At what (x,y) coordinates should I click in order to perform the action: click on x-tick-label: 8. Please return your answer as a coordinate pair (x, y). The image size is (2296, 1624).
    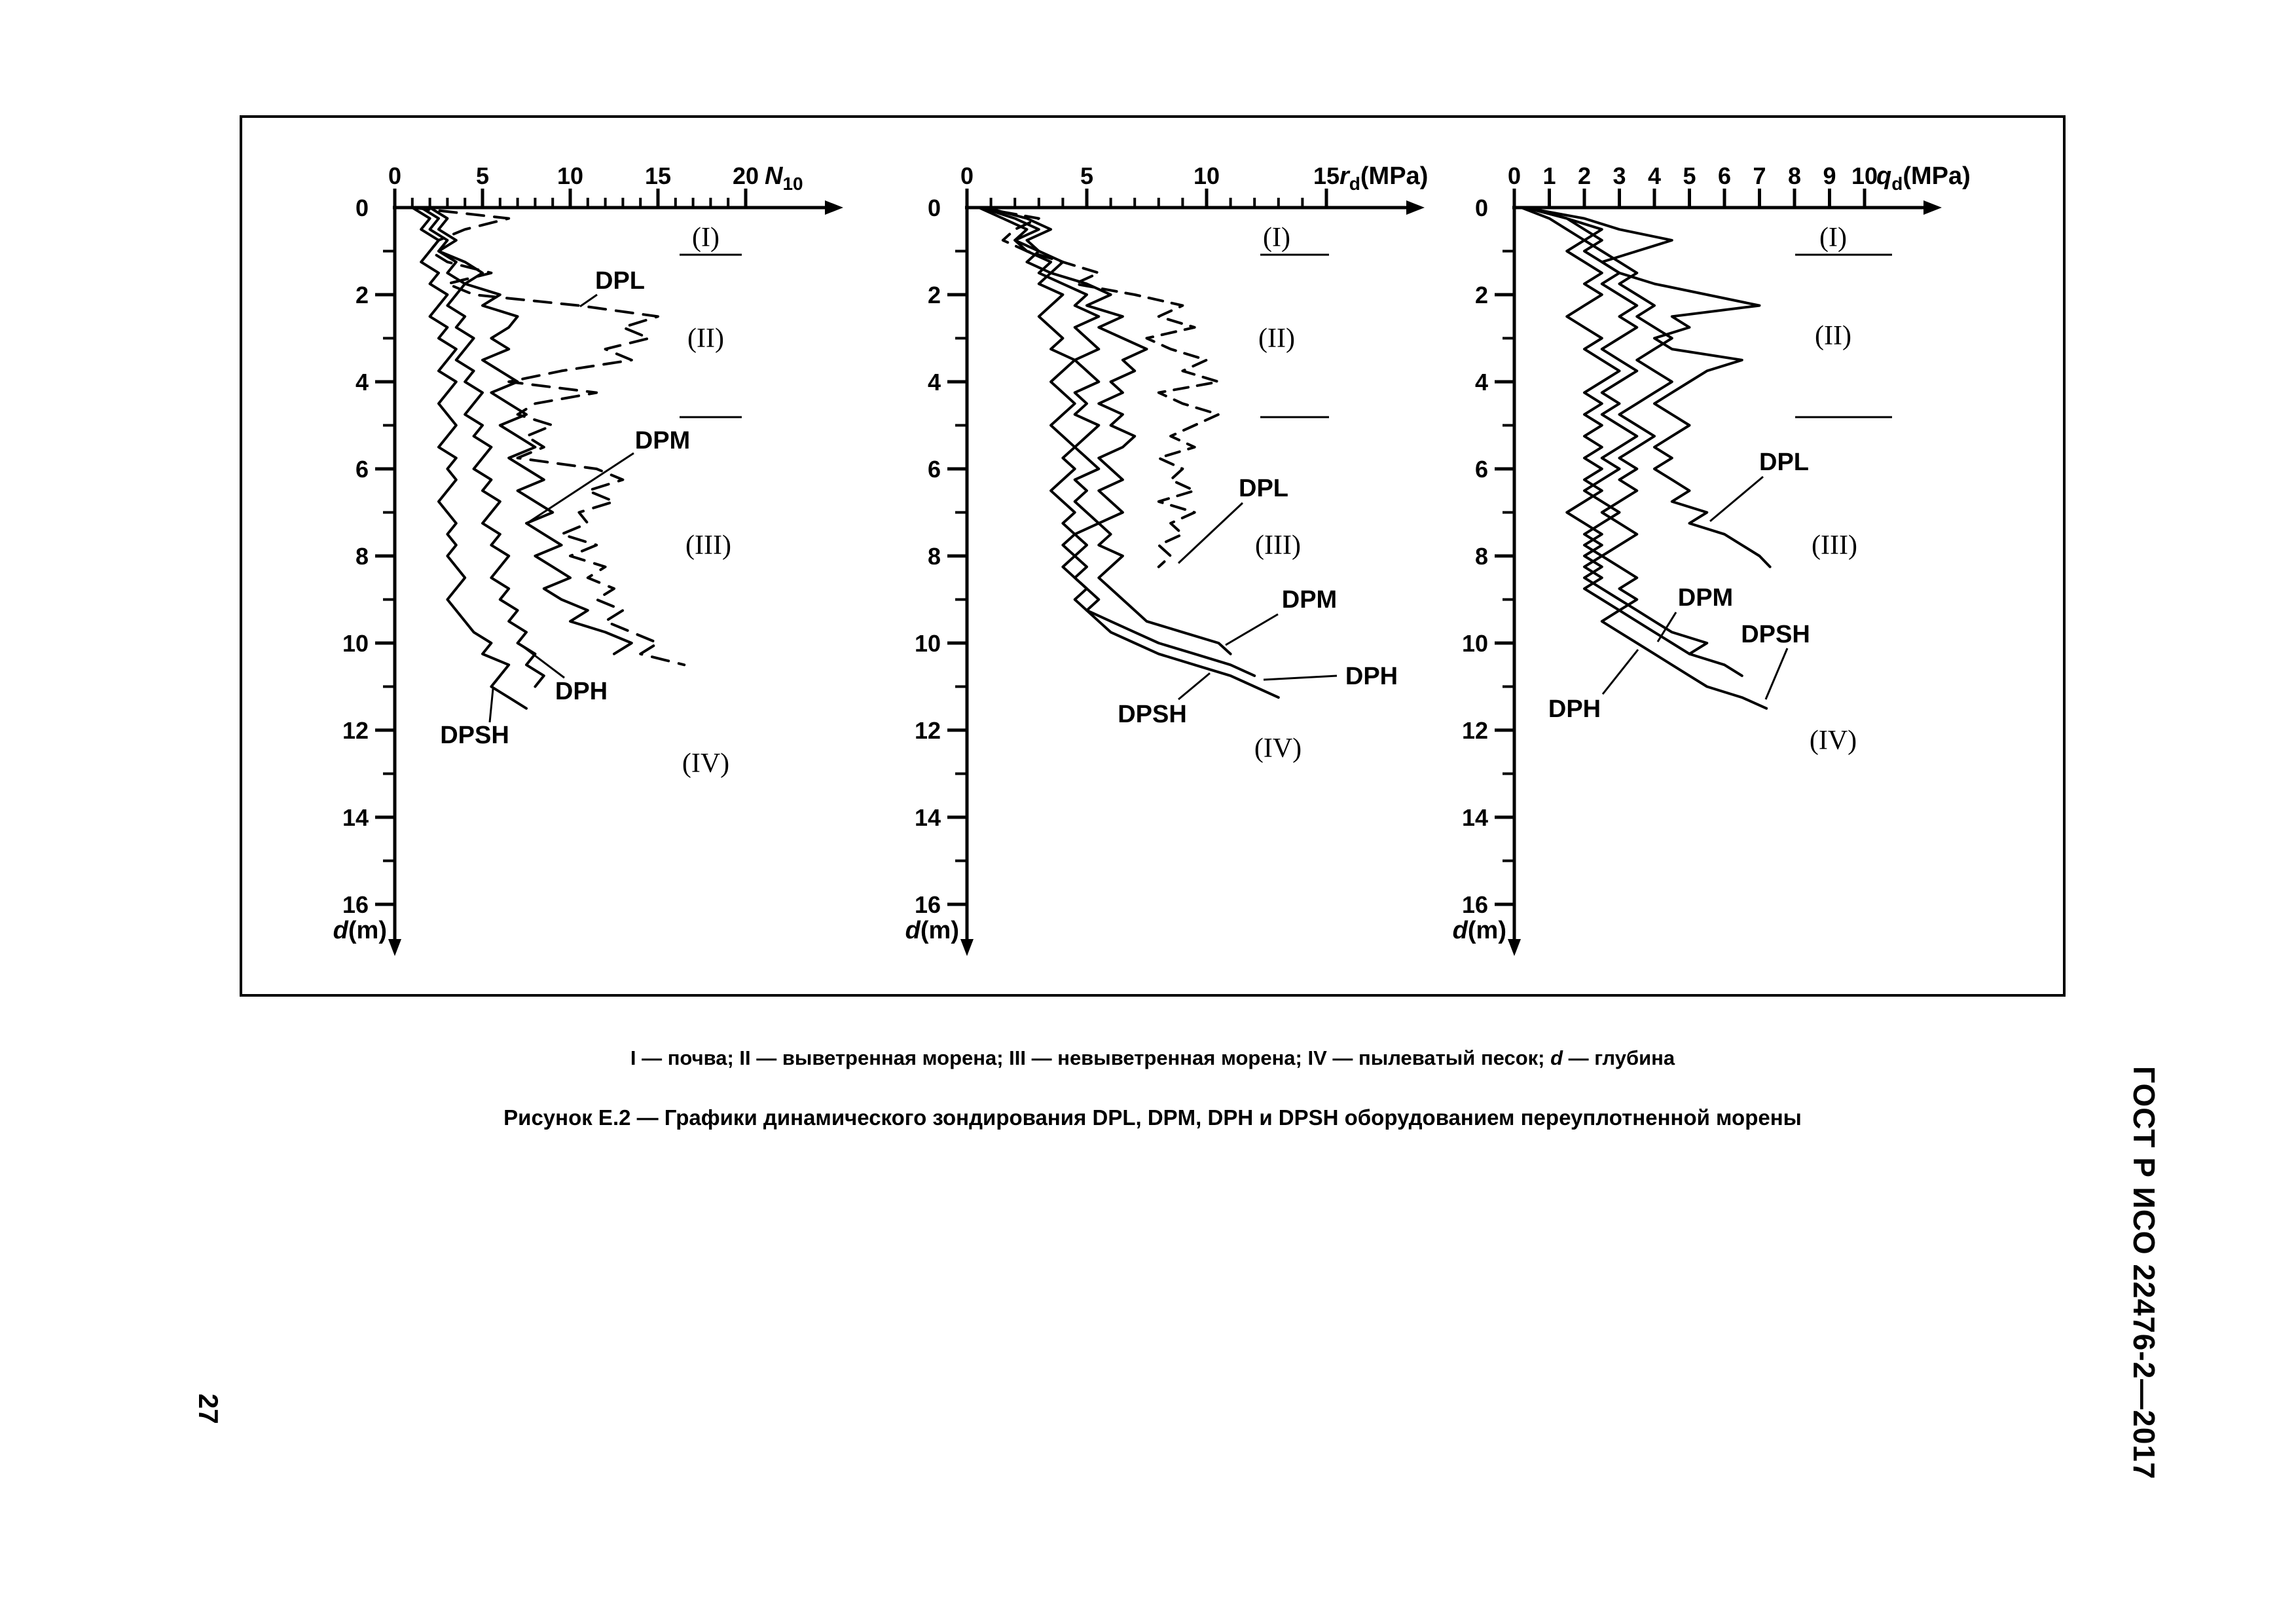
    Looking at the image, I should click on (1794, 175).